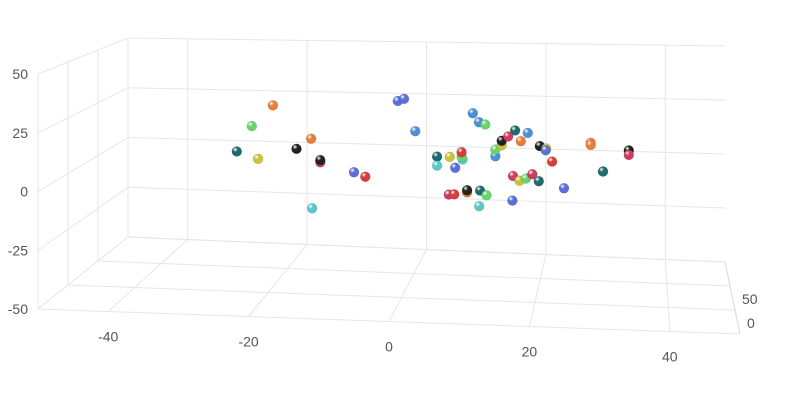 The height and width of the screenshot is (405, 806). What do you see at coordinates (389, 347) in the screenshot?
I see `x-tick-label: 0` at bounding box center [389, 347].